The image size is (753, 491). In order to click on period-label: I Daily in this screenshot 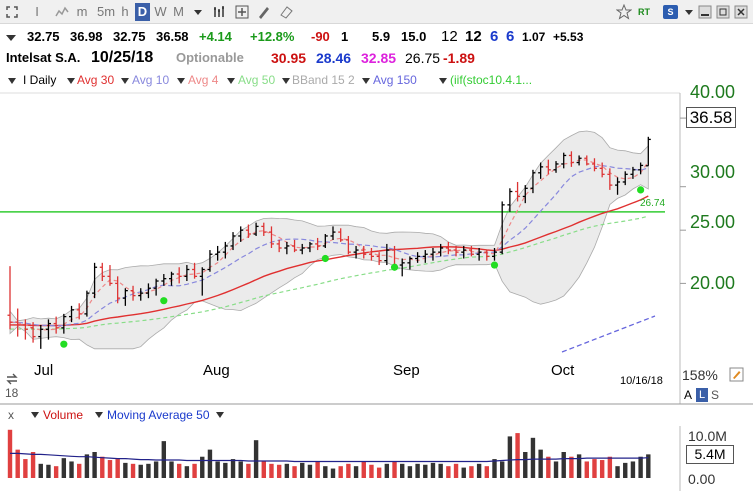, I will do `click(40, 80)`.